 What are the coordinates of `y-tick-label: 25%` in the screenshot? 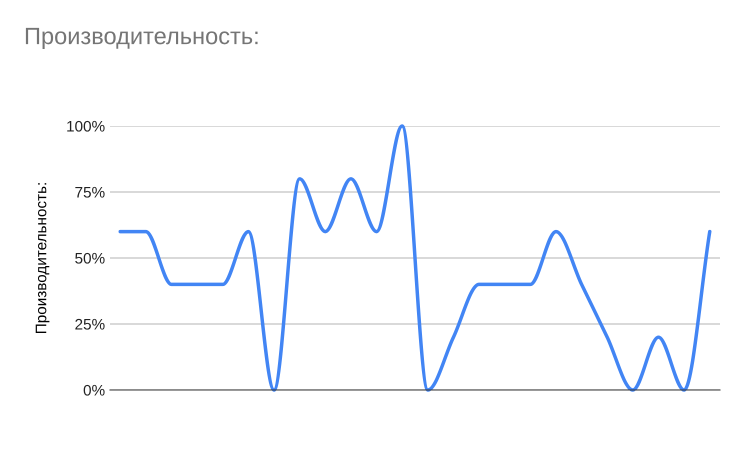 It's located at (90, 324).